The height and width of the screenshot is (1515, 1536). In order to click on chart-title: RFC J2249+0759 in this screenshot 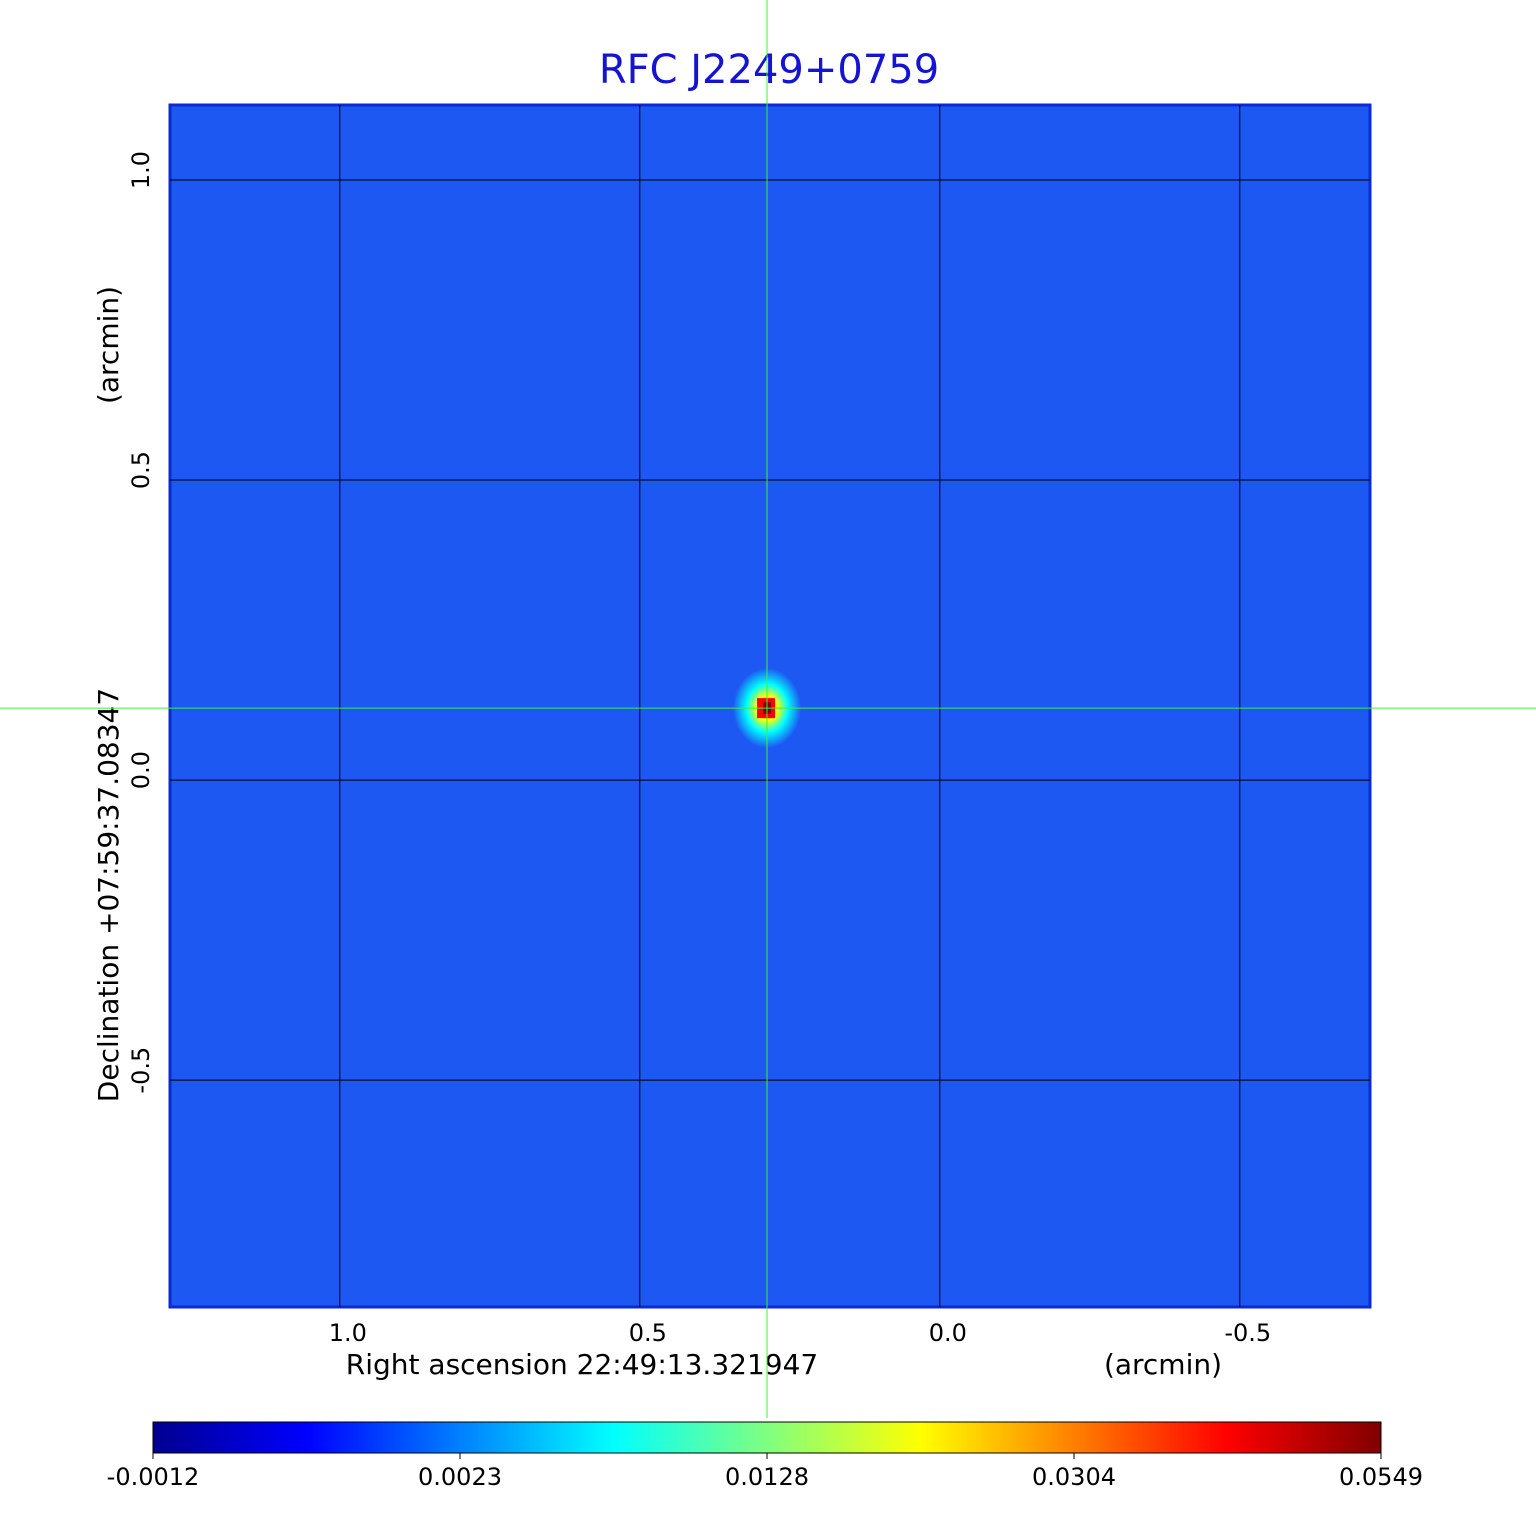, I will do `click(769, 70)`.